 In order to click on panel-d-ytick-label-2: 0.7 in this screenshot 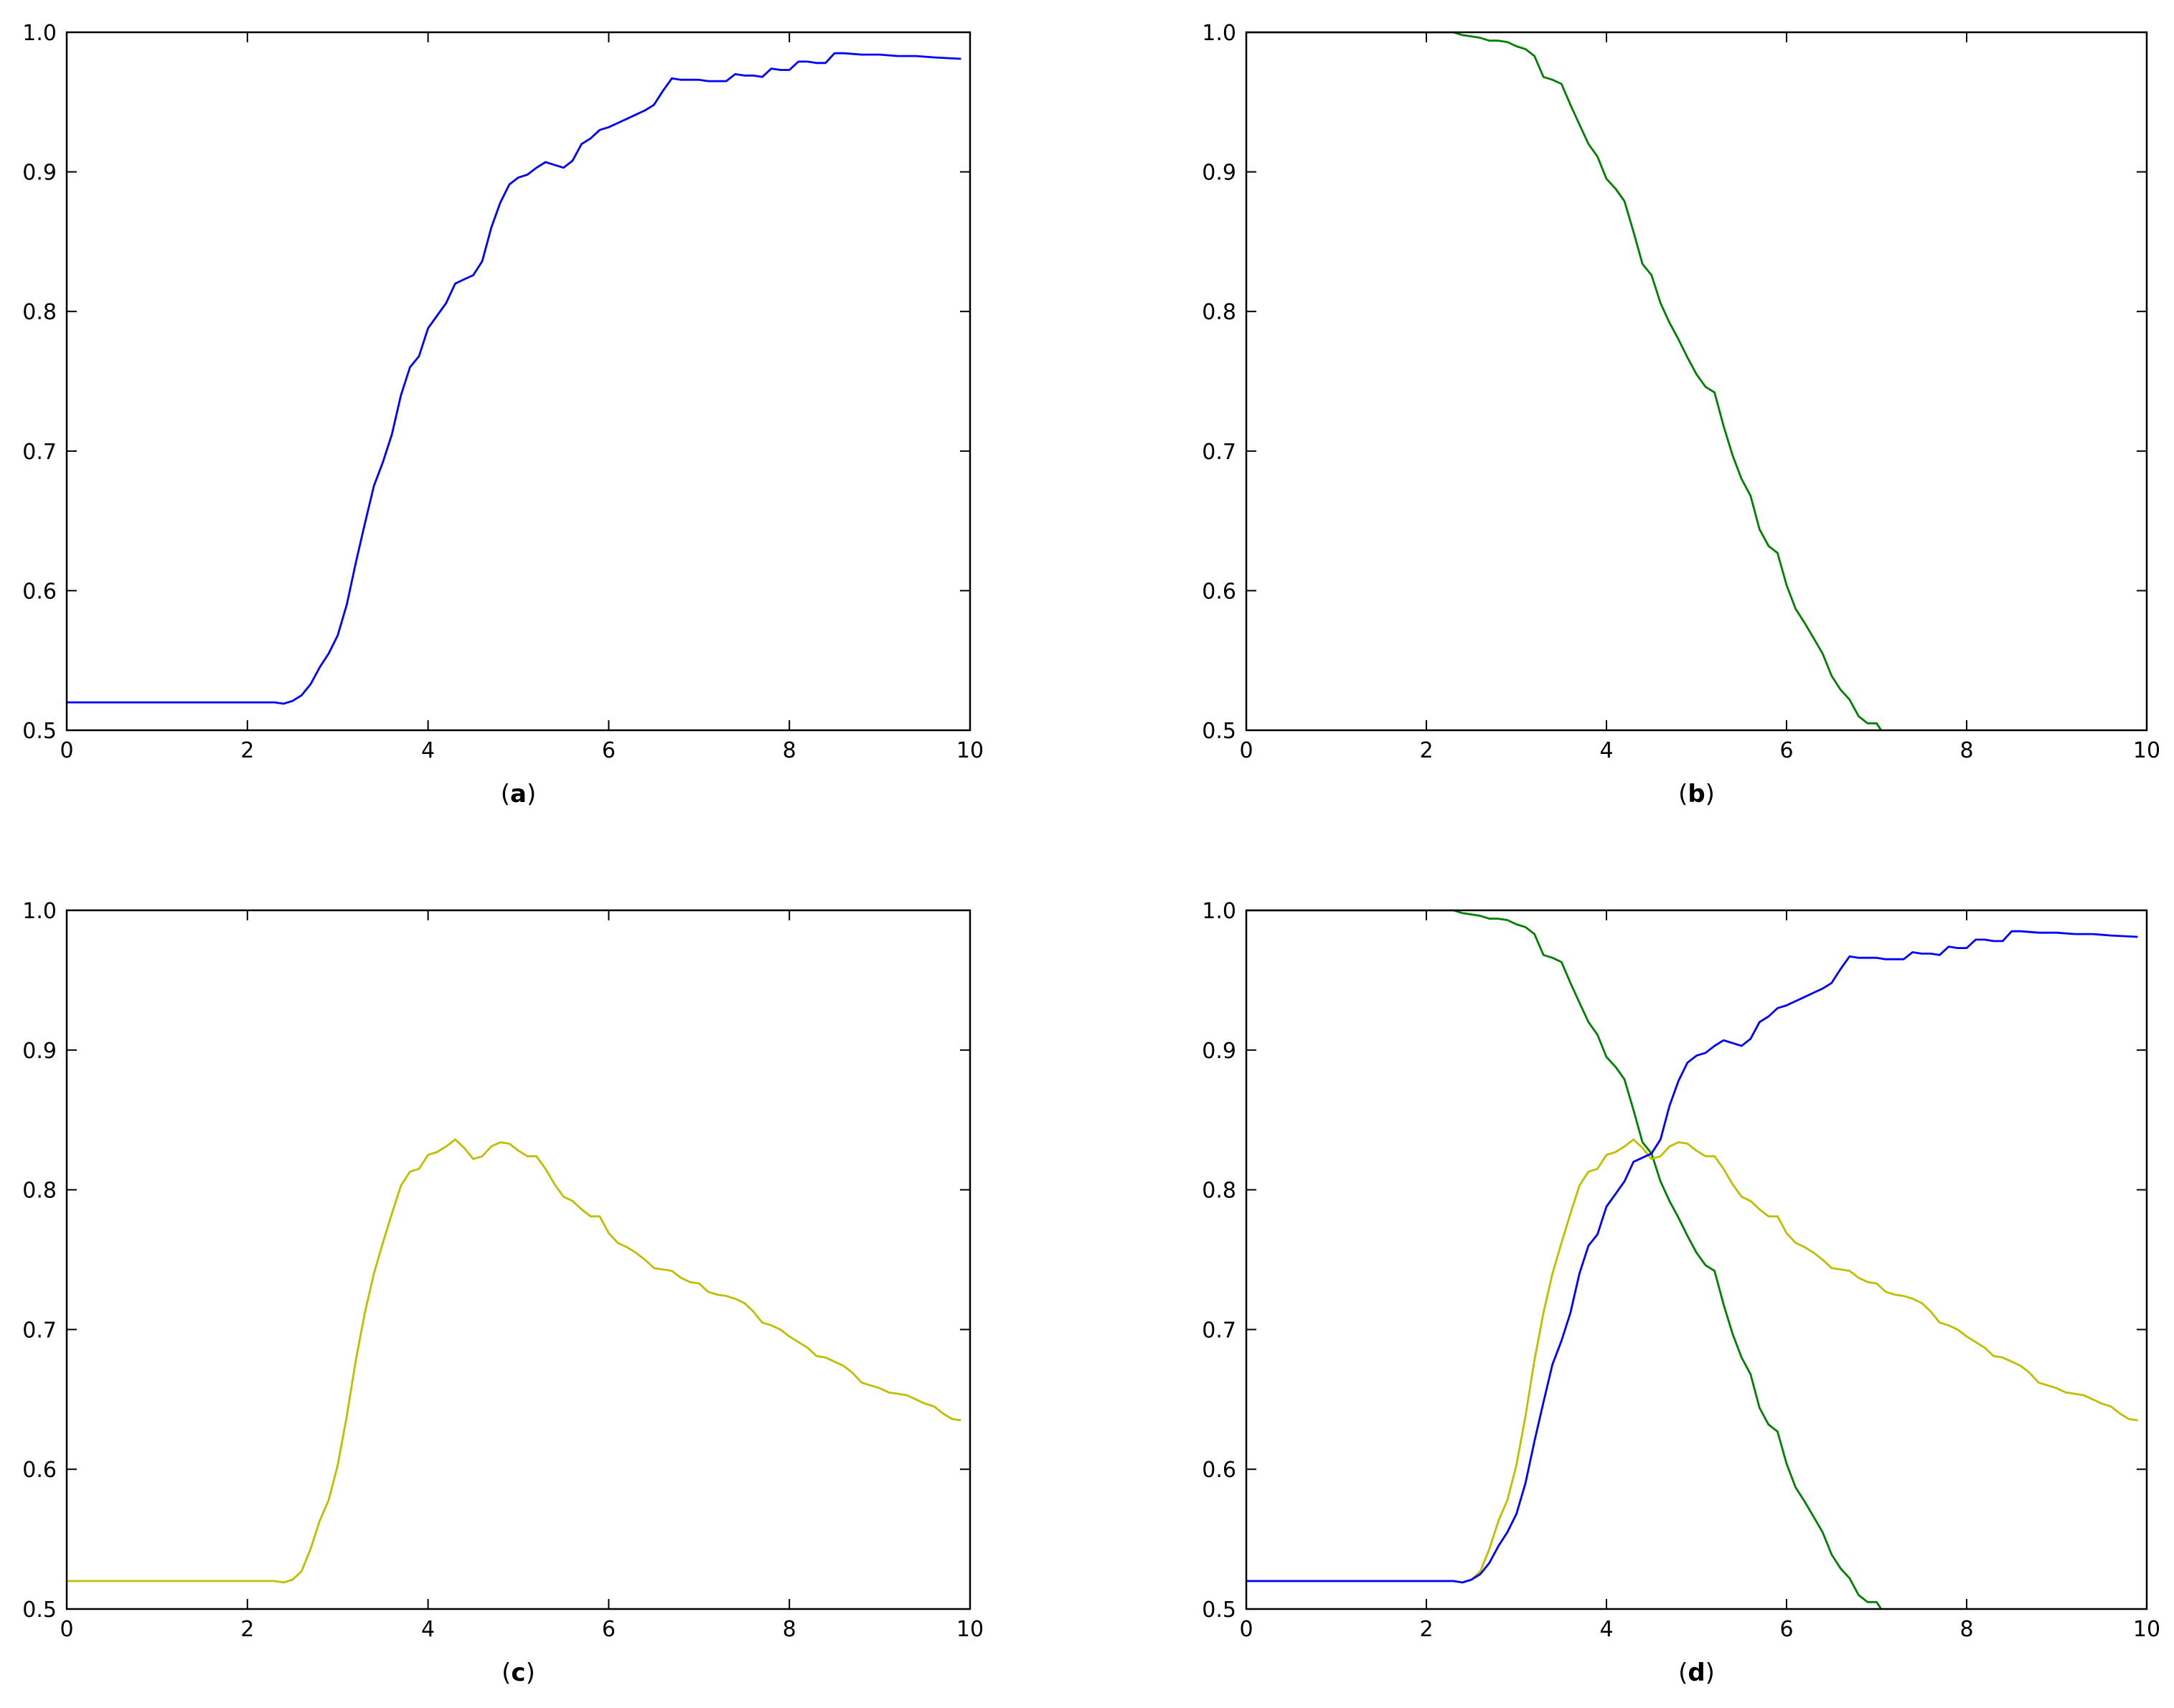, I will do `click(1219, 1330)`.